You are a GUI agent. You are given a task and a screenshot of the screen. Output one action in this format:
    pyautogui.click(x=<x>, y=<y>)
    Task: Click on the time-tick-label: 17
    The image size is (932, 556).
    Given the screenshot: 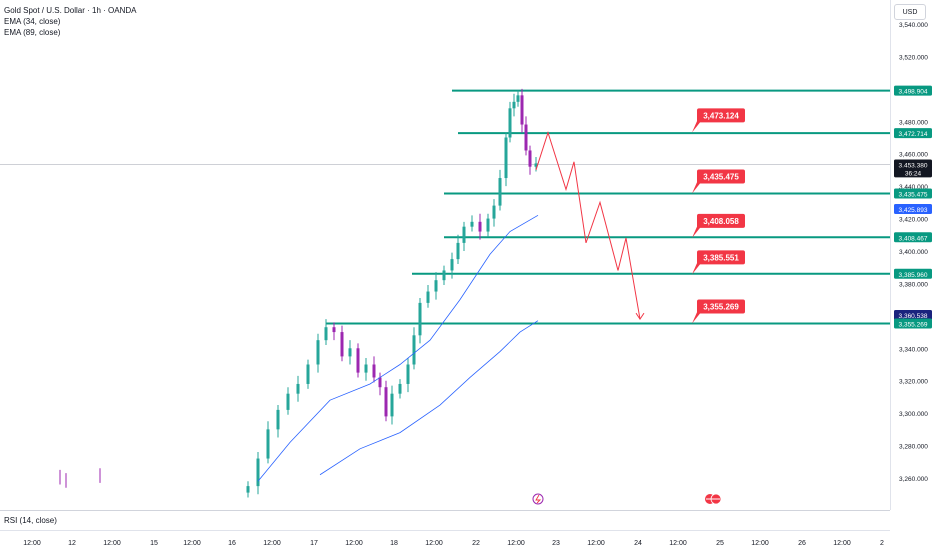 What is the action you would take?
    pyautogui.click(x=314, y=543)
    